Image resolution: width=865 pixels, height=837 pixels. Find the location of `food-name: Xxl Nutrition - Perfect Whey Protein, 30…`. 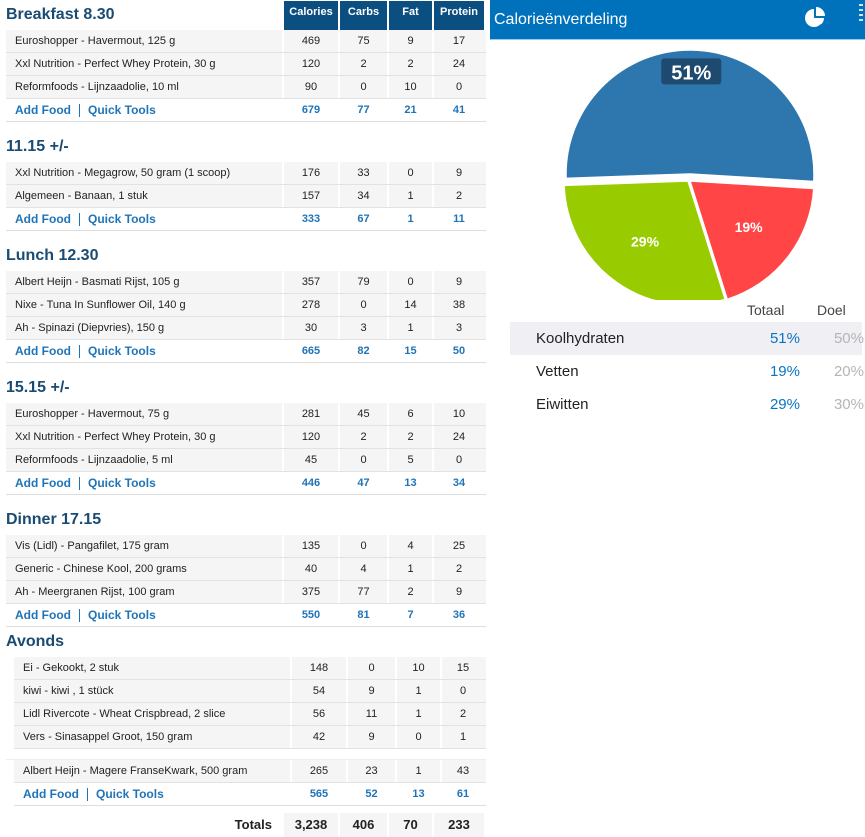

food-name: Xxl Nutrition - Perfect Whey Protein, 30… is located at coordinates (115, 437).